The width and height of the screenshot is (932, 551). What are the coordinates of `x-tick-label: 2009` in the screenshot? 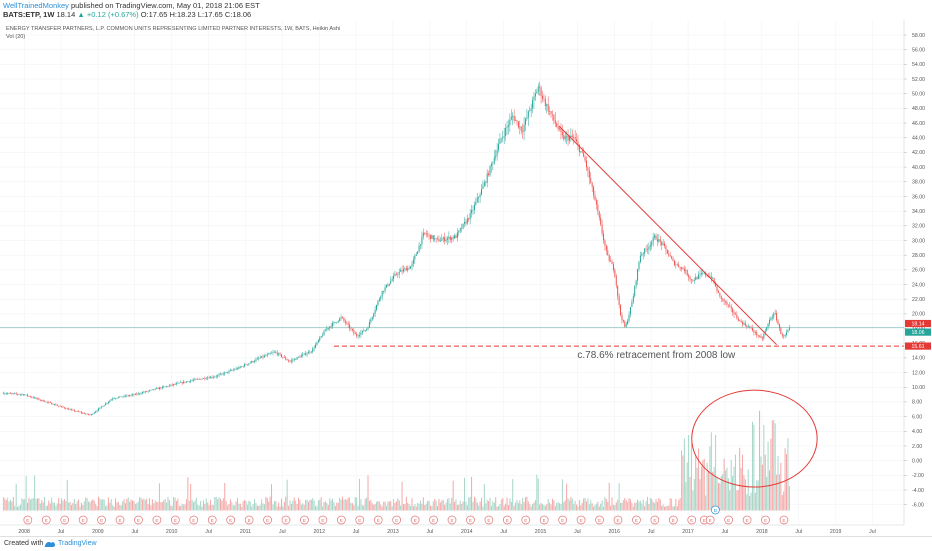 It's located at (98, 532).